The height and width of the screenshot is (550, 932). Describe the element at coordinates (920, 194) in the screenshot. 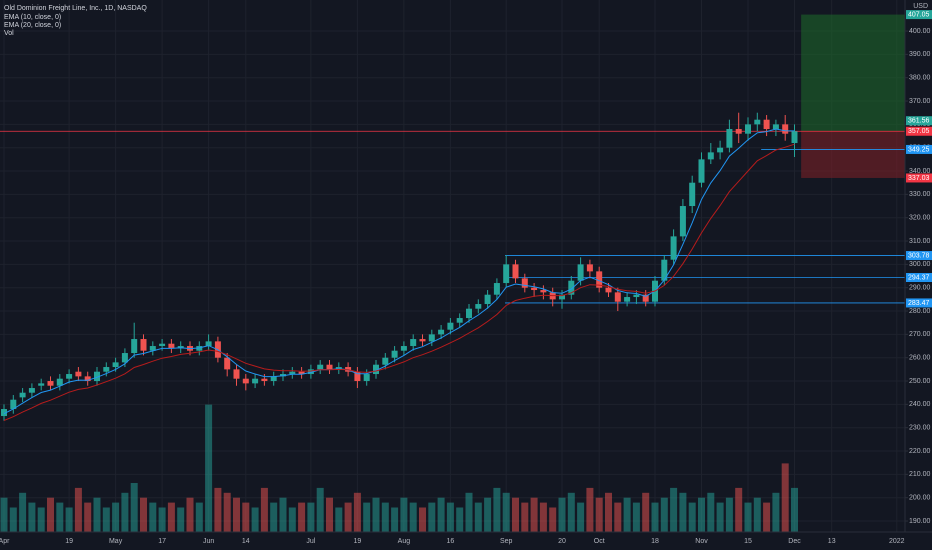

I see `y-tick-label: 330.00` at that location.